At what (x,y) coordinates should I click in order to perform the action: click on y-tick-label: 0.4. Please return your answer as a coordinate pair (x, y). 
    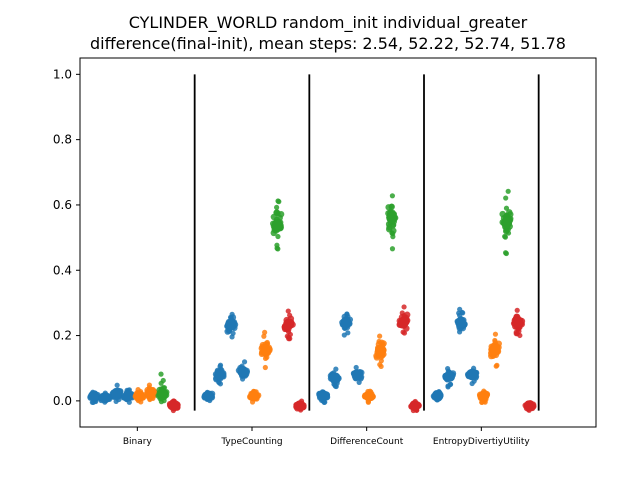
    Looking at the image, I should click on (62, 270).